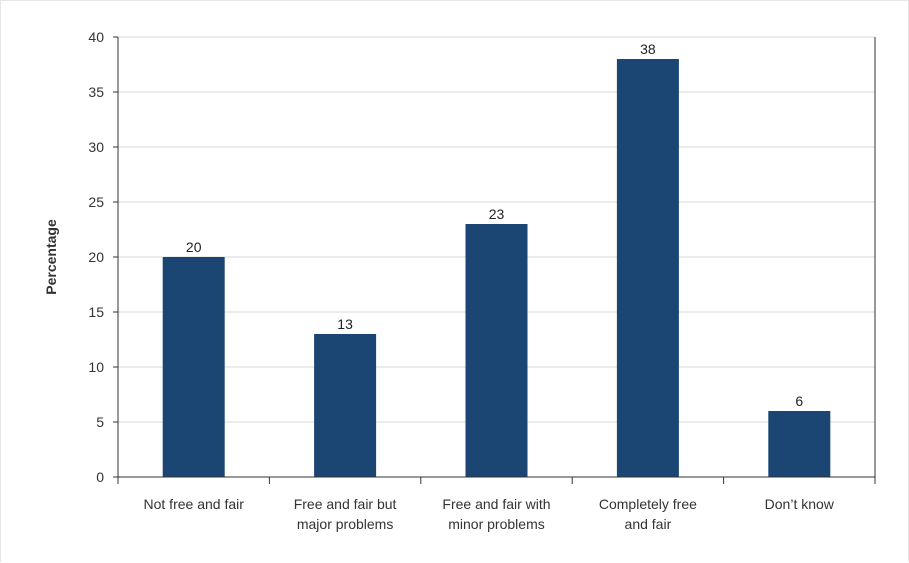 The image size is (909, 563). Describe the element at coordinates (648, 49) in the screenshot. I see `data-label: 38` at that location.